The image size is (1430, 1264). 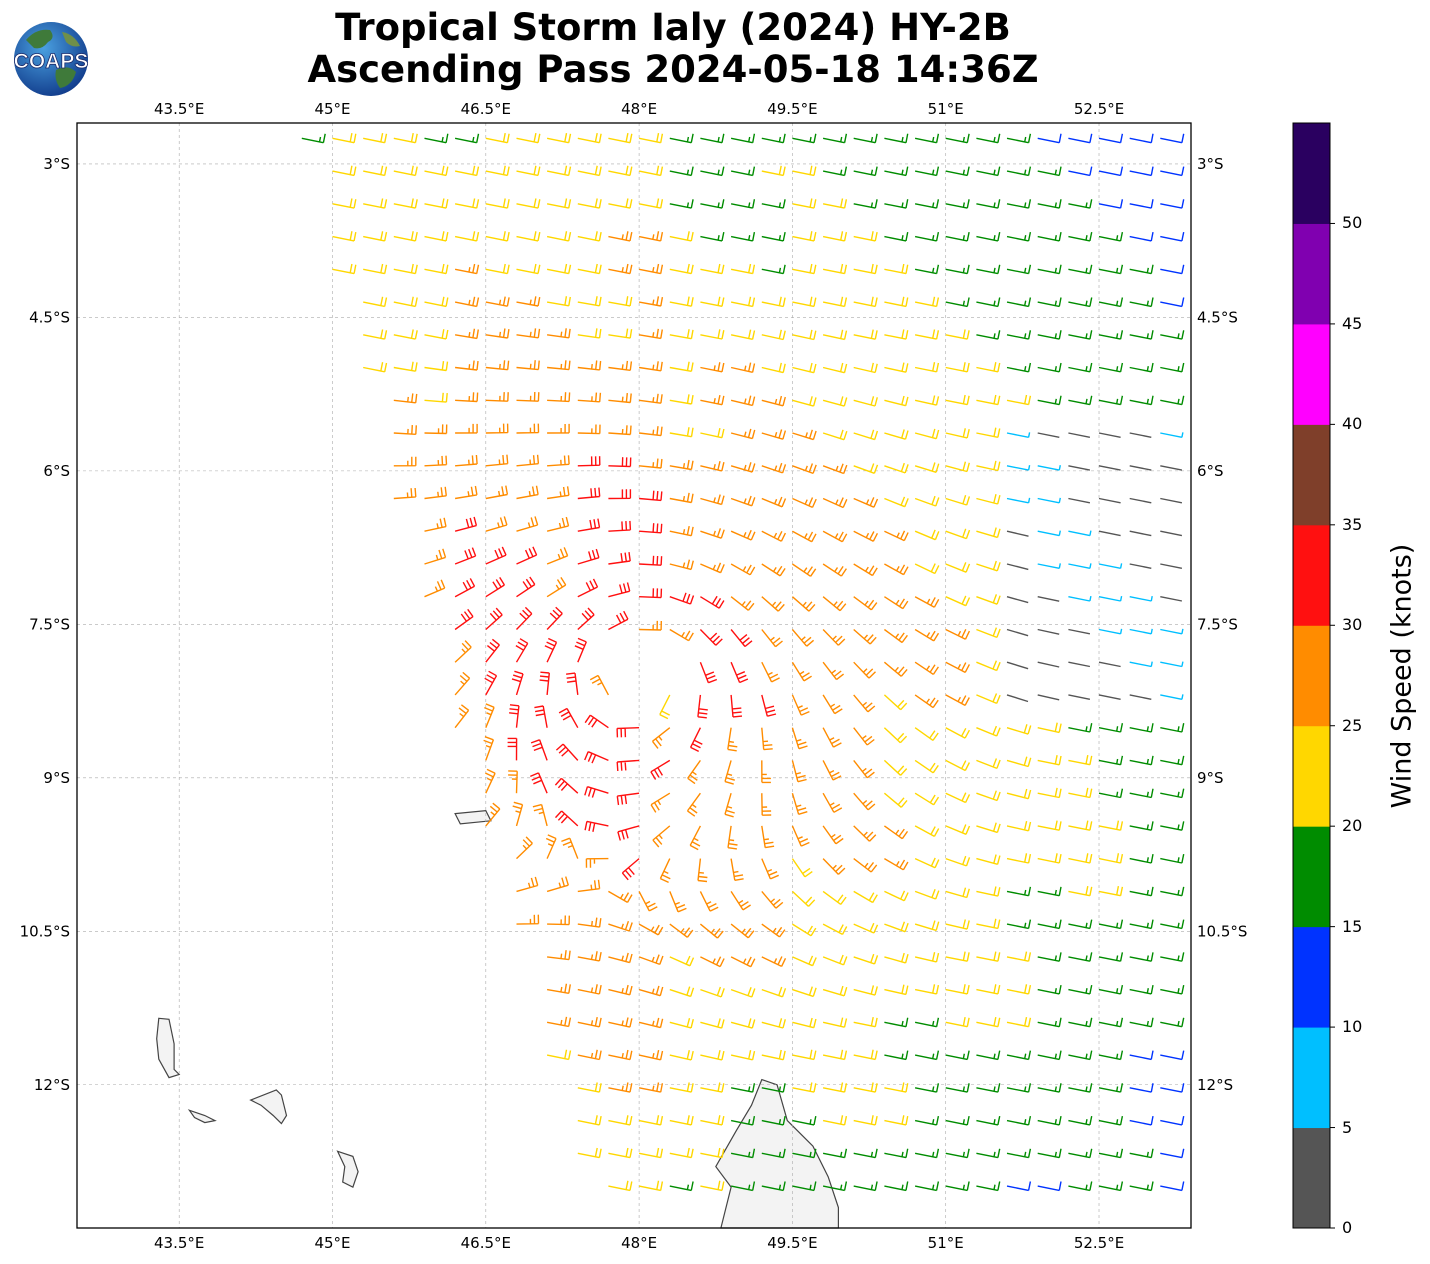 What do you see at coordinates (639, 1243) in the screenshot?
I see `lon-tick-label: 48°E` at bounding box center [639, 1243].